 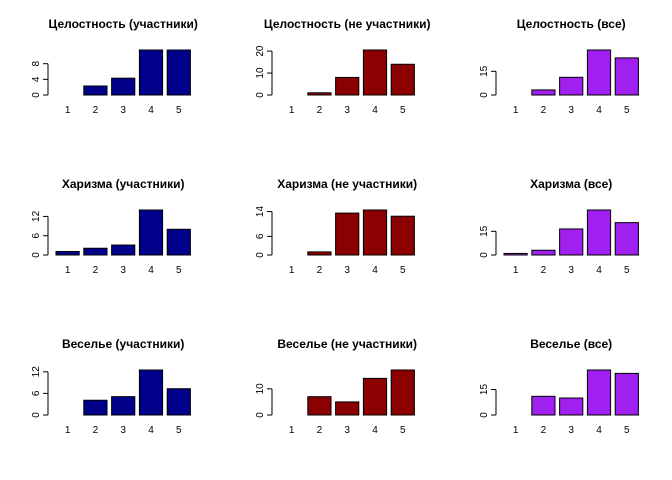 I want to click on chart-title: Харизма (участники), so click(x=123, y=184).